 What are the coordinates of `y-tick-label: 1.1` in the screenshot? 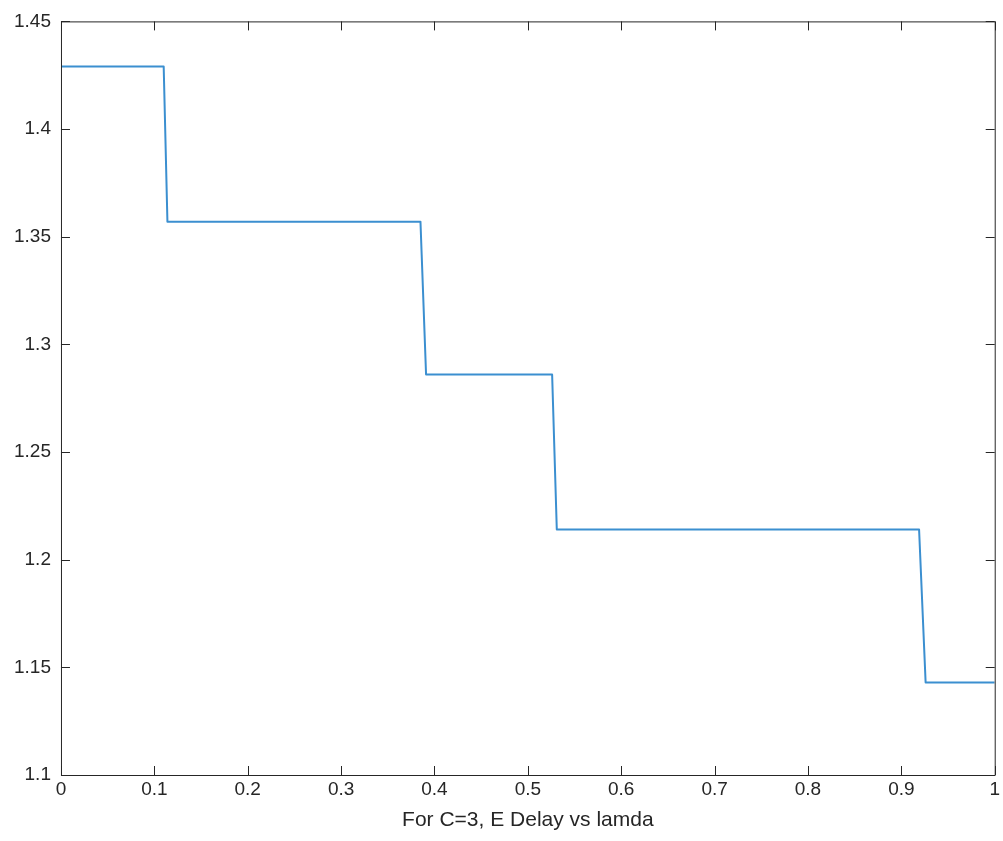 It's located at (37, 774).